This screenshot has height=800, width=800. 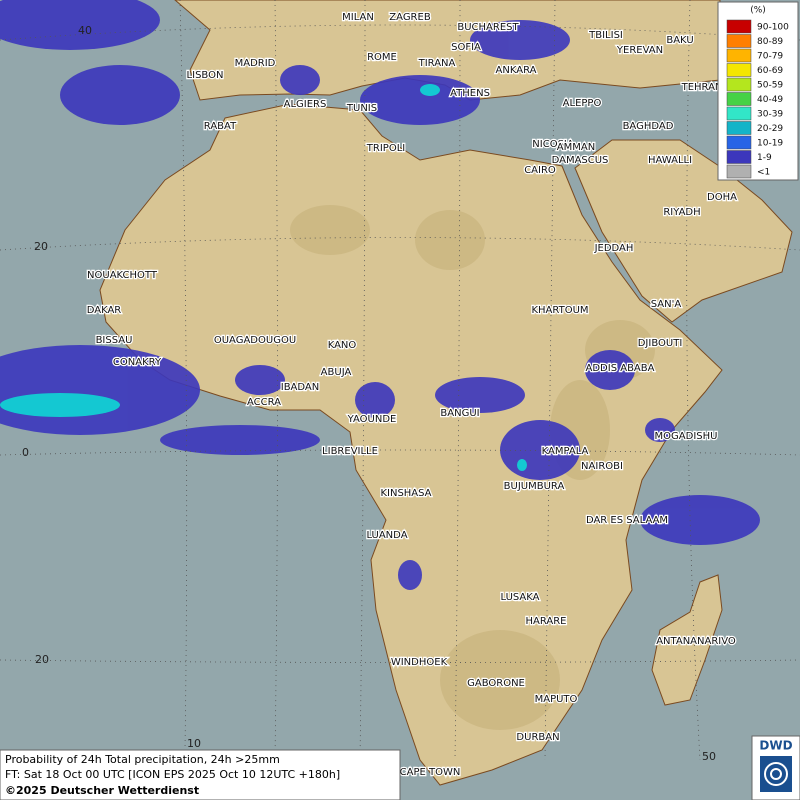 What do you see at coordinates (220, 126) in the screenshot?
I see `city-label: RABAT` at bounding box center [220, 126].